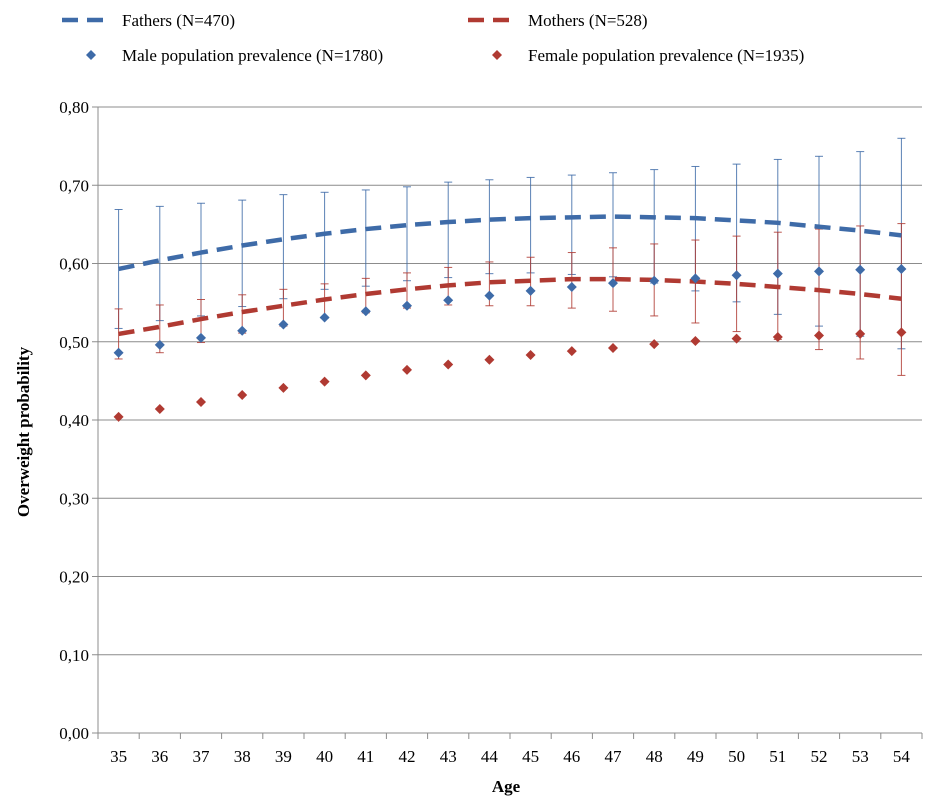 This screenshot has width=927, height=799. Describe the element at coordinates (252, 55) in the screenshot. I see `legend-label: Male population prevalence (N=1780)` at that location.